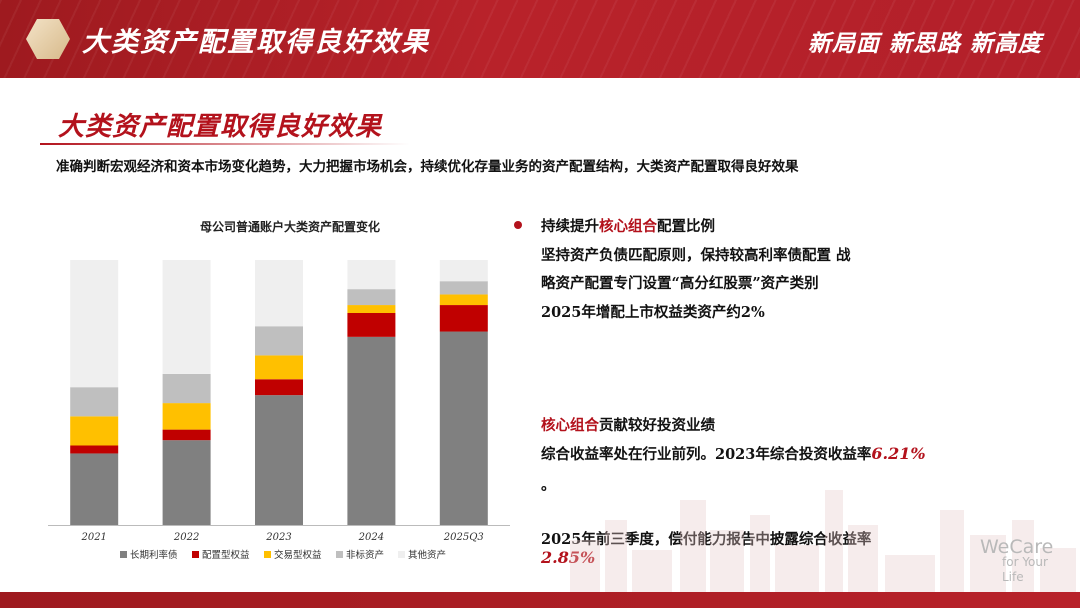 Image resolution: width=1080 pixels, height=608 pixels. I want to click on city-skyline-decoration, so click(823, 541).